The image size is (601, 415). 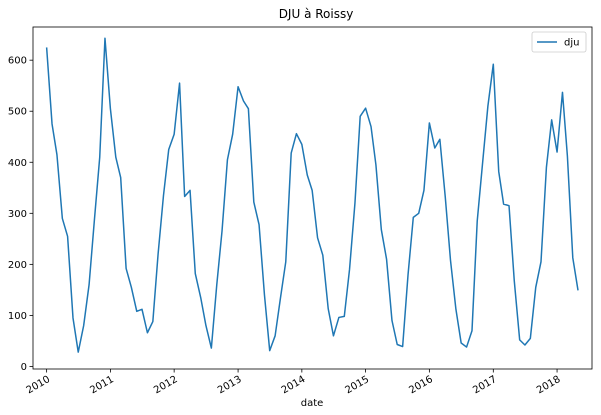 I want to click on x-tick-label: 2014, so click(x=294, y=385).